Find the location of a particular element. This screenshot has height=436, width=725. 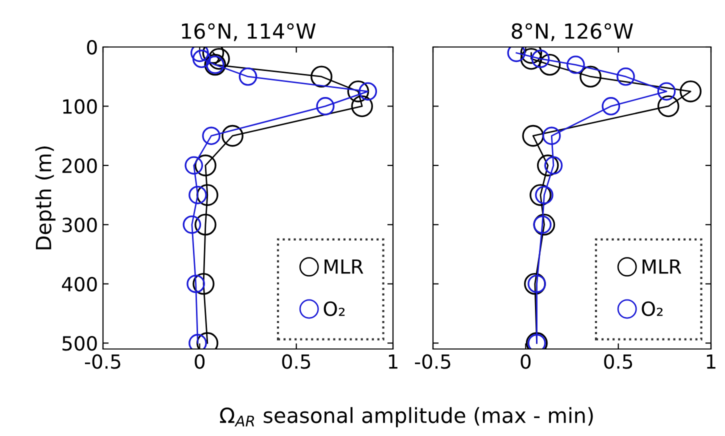

x-axis-title: Ω$_{AR}$ seasonal amplitude (max - min) is located at coordinates (406, 417).